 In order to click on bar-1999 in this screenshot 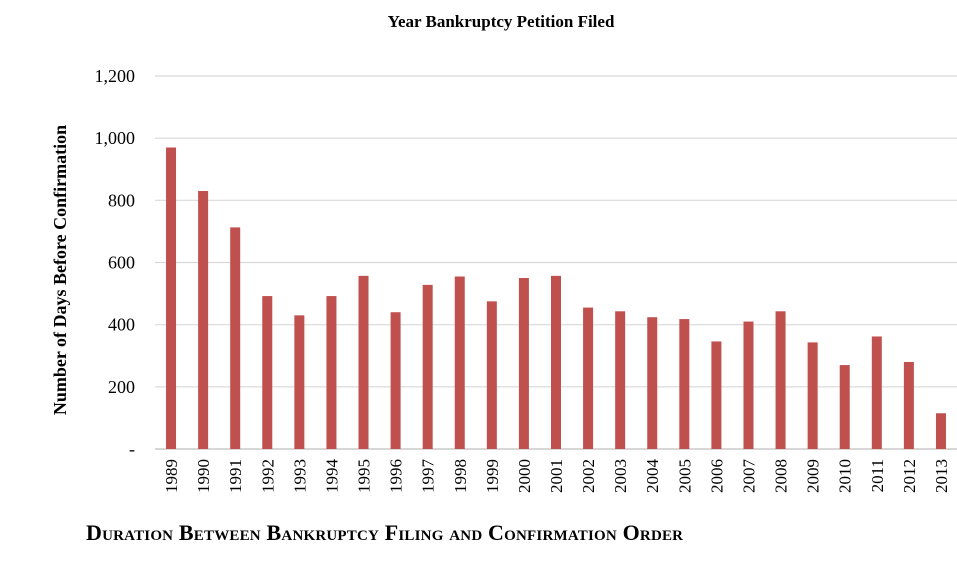, I will do `click(491, 375)`.